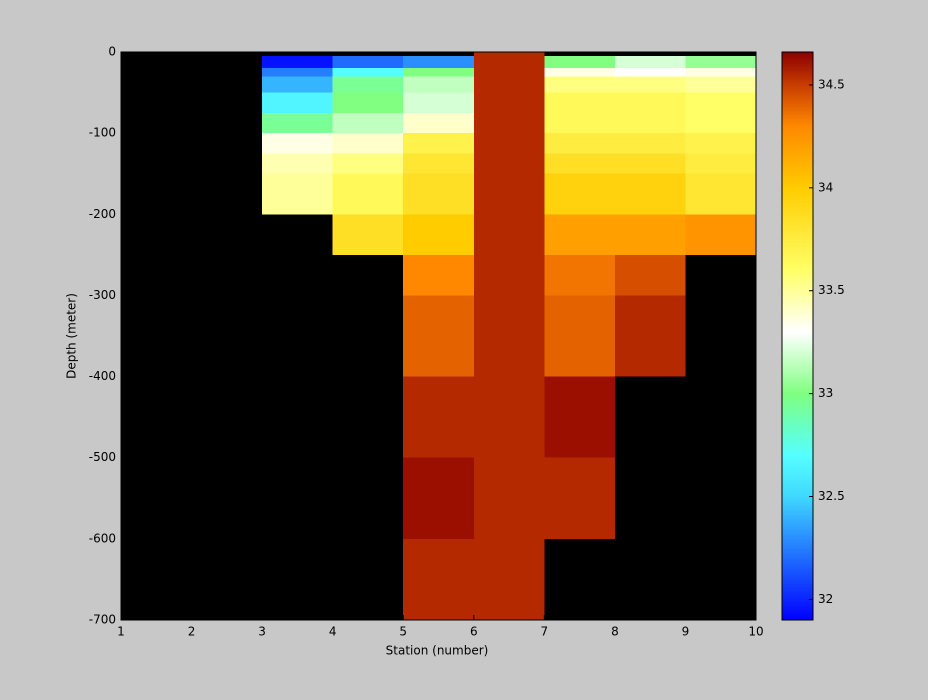  What do you see at coordinates (437, 651) in the screenshot?
I see `x-axis-label: Station (number)` at bounding box center [437, 651].